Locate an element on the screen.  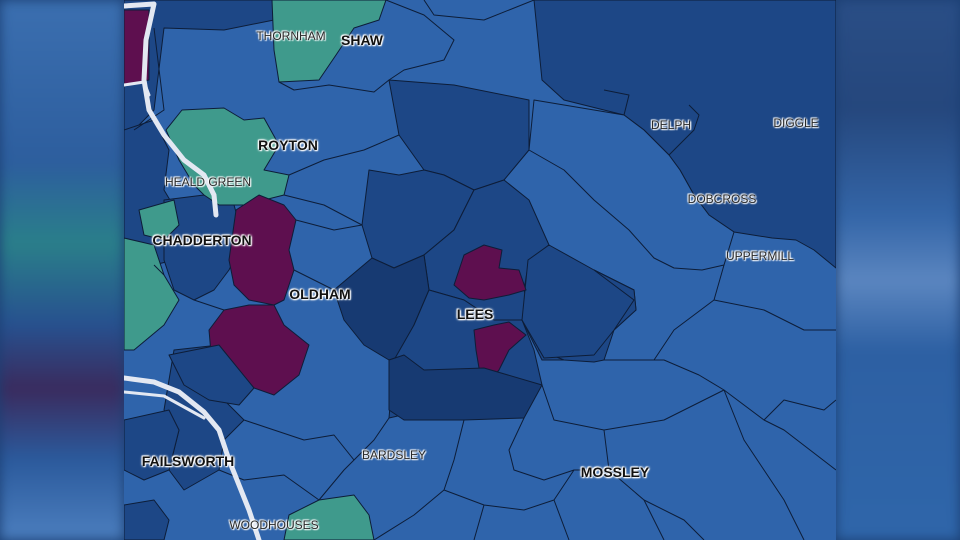
place-label-woodhouses: WOODHOUSES is located at coordinates (274, 525).